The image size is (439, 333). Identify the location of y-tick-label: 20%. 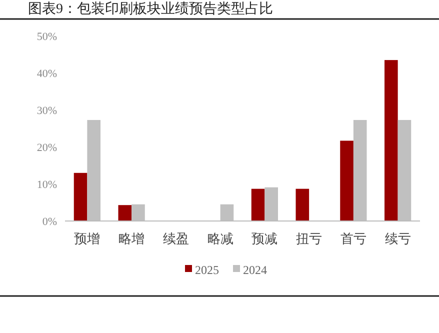
(46, 148).